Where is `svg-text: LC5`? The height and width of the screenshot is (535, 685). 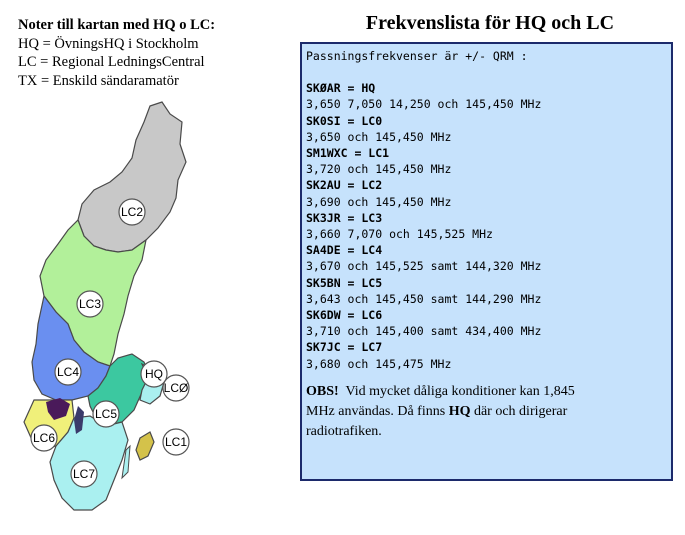 svg-text: LC5 is located at coordinates (106, 414).